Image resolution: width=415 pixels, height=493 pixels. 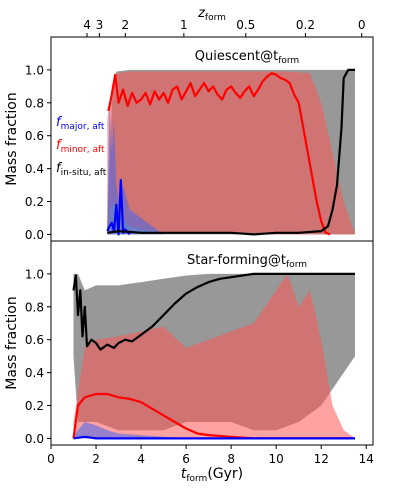 What do you see at coordinates (34, 235) in the screenshot?
I see `quiescent-ytick-label: 0.0` at bounding box center [34, 235].